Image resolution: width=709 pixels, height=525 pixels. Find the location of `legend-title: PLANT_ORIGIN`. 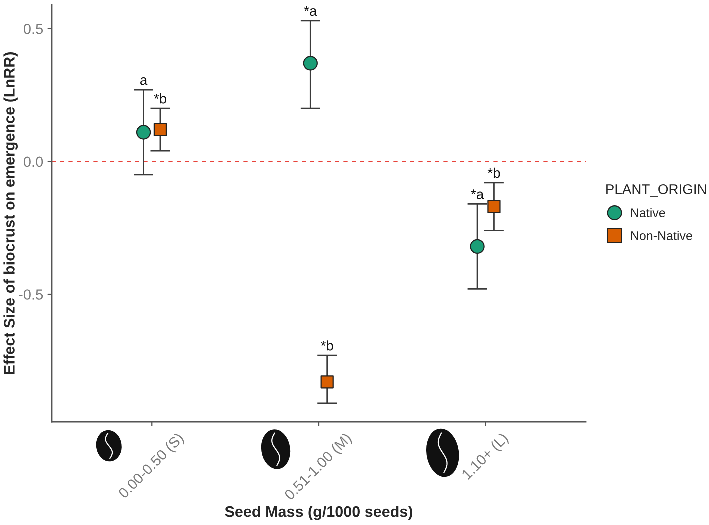

legend-title: PLANT_ORIGIN is located at coordinates (656, 190).